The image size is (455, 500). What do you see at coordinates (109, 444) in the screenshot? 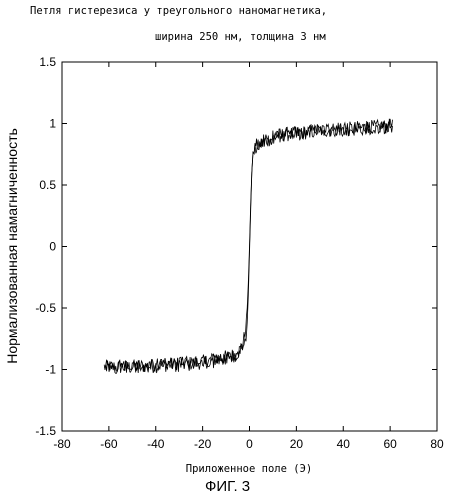
I see `x-tick-label: -60` at bounding box center [109, 444].